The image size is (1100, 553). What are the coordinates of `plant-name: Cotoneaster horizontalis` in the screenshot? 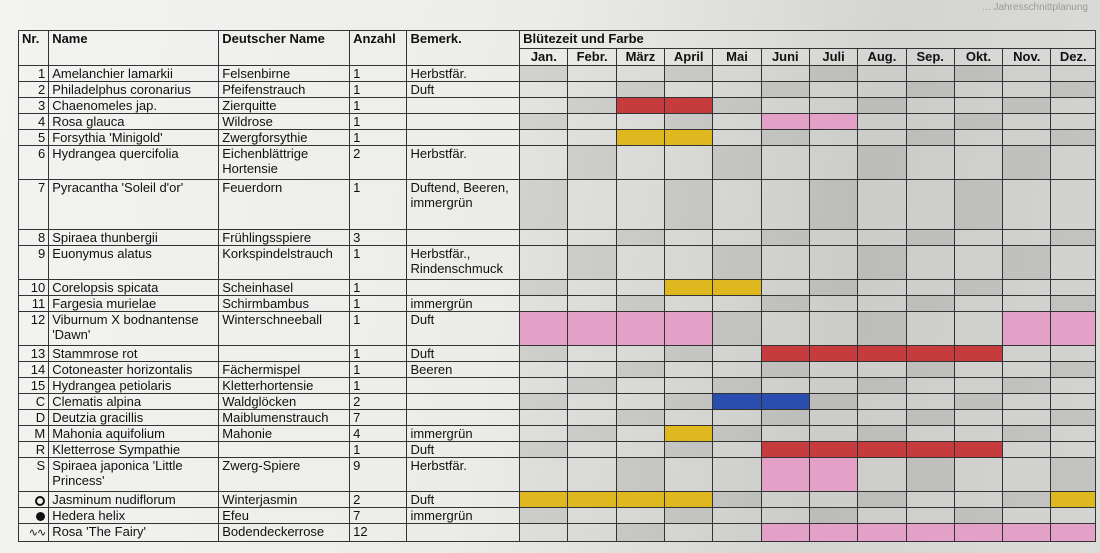 It's located at (134, 369).